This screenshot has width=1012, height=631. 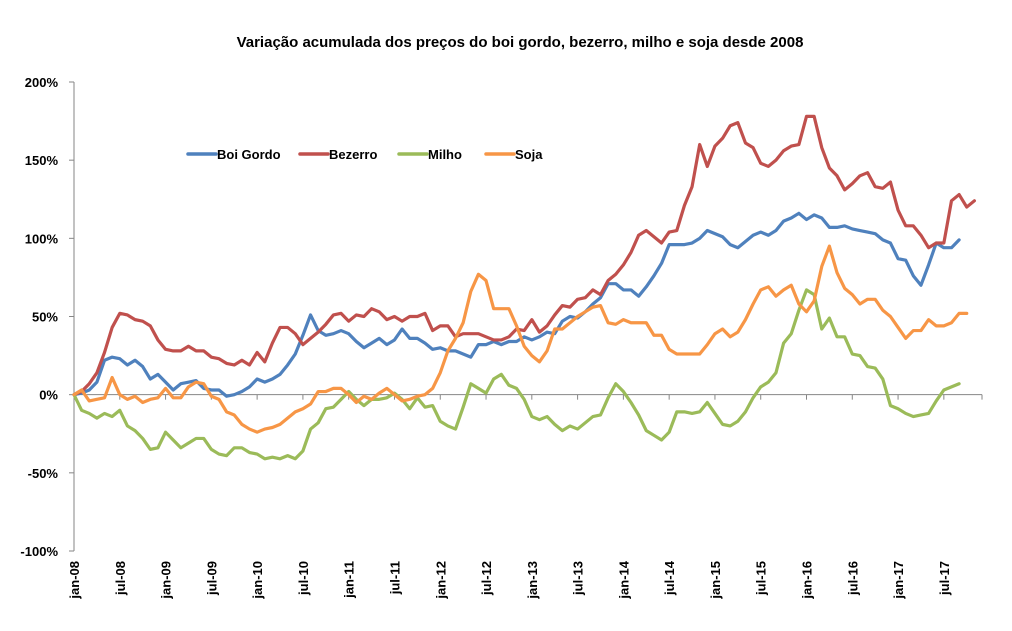 I want to click on x-tick-label: jul-14, so click(x=669, y=578).